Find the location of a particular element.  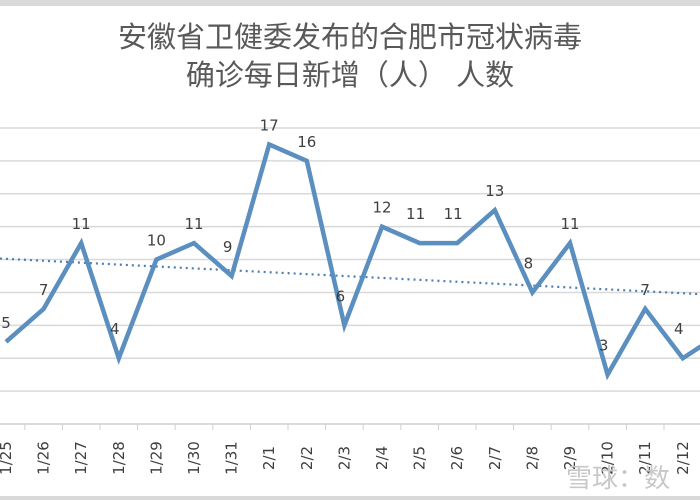

trendline is located at coordinates (350, 276).